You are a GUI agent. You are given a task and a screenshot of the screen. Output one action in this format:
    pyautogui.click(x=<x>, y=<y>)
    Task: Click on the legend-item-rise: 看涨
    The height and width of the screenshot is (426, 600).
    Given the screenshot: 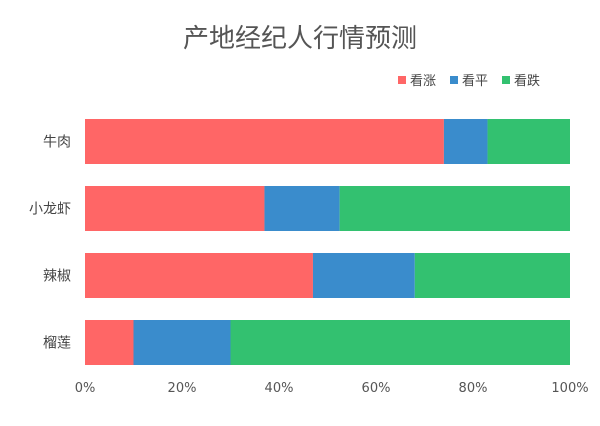 What is the action you would take?
    pyautogui.click(x=417, y=79)
    